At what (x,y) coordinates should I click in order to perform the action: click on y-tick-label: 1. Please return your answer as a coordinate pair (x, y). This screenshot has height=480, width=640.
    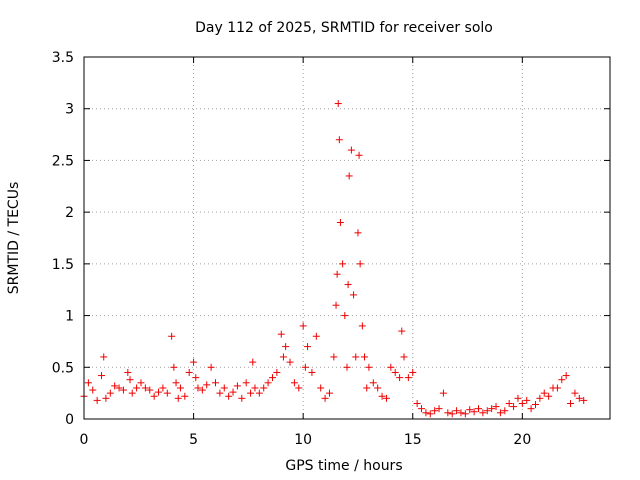
    Looking at the image, I should click on (69, 317).